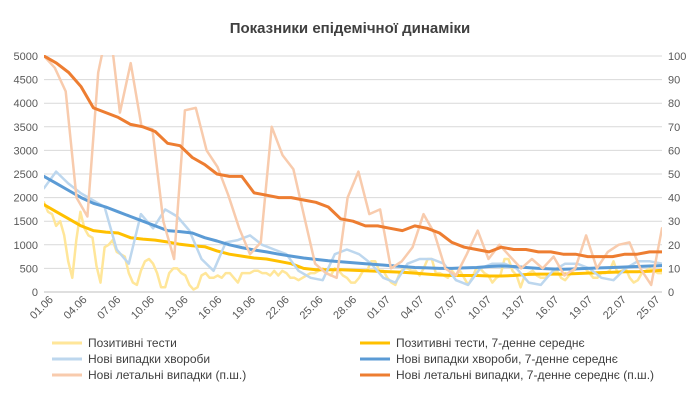 The image size is (700, 408). Describe the element at coordinates (674, 81) in the screenshot. I see `y-right-tick-label: 90` at that location.